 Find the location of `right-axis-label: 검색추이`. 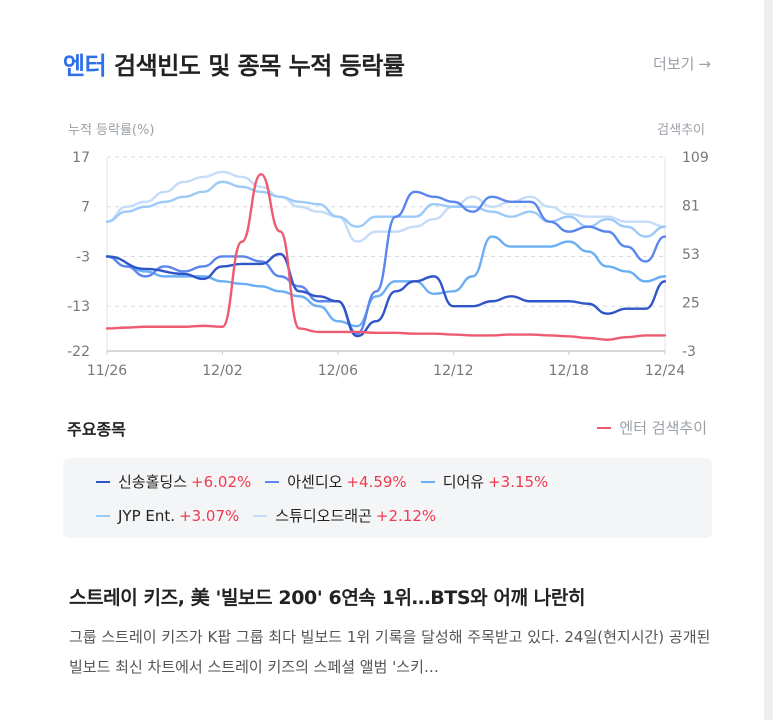

right-axis-label: 검색추이 is located at coordinates (681, 130).